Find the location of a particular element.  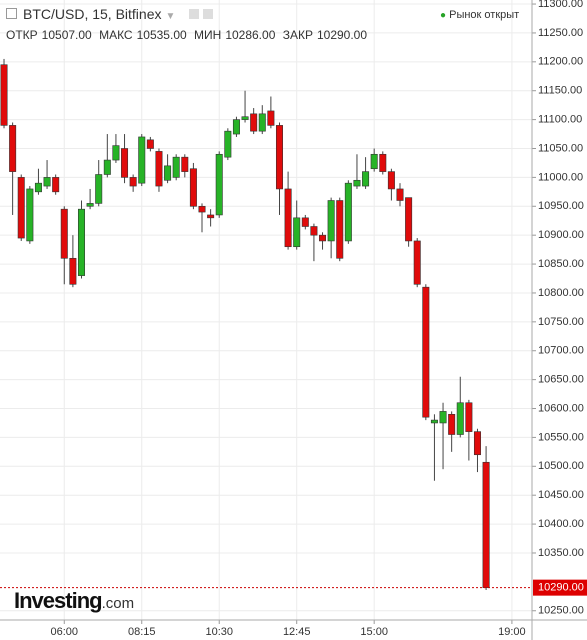

y-tick-label: 10250.00 is located at coordinates (561, 611).